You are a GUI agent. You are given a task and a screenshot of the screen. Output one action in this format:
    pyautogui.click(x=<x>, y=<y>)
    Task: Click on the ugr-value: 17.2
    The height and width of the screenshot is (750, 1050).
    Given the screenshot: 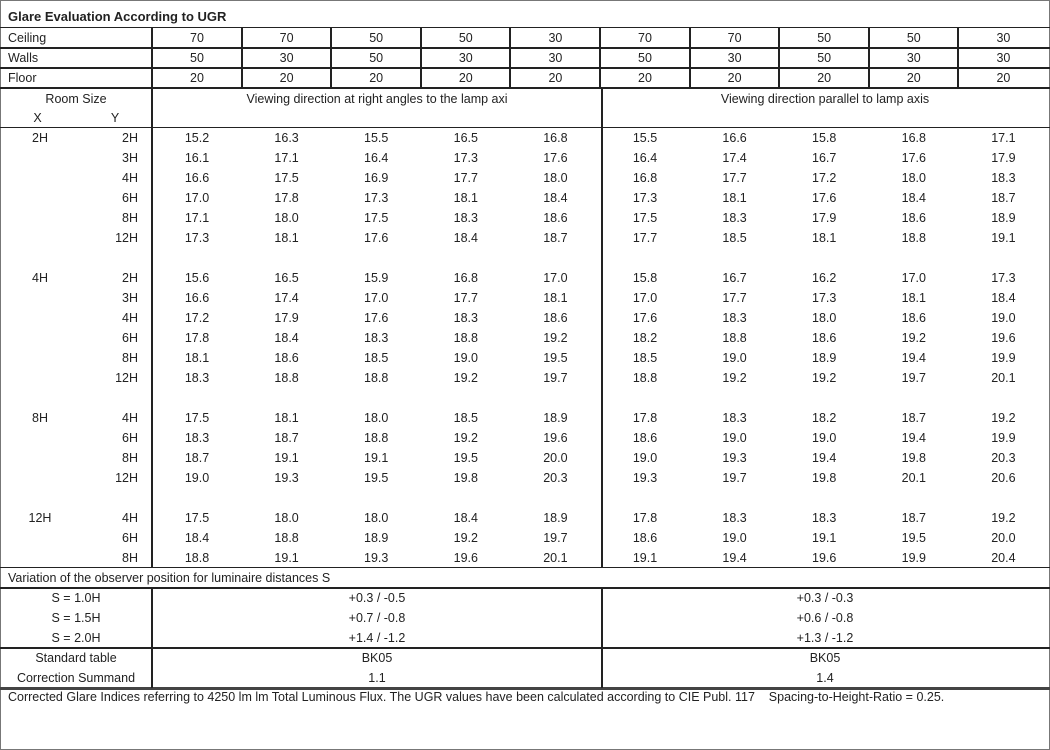 What is the action you would take?
    pyautogui.click(x=824, y=178)
    